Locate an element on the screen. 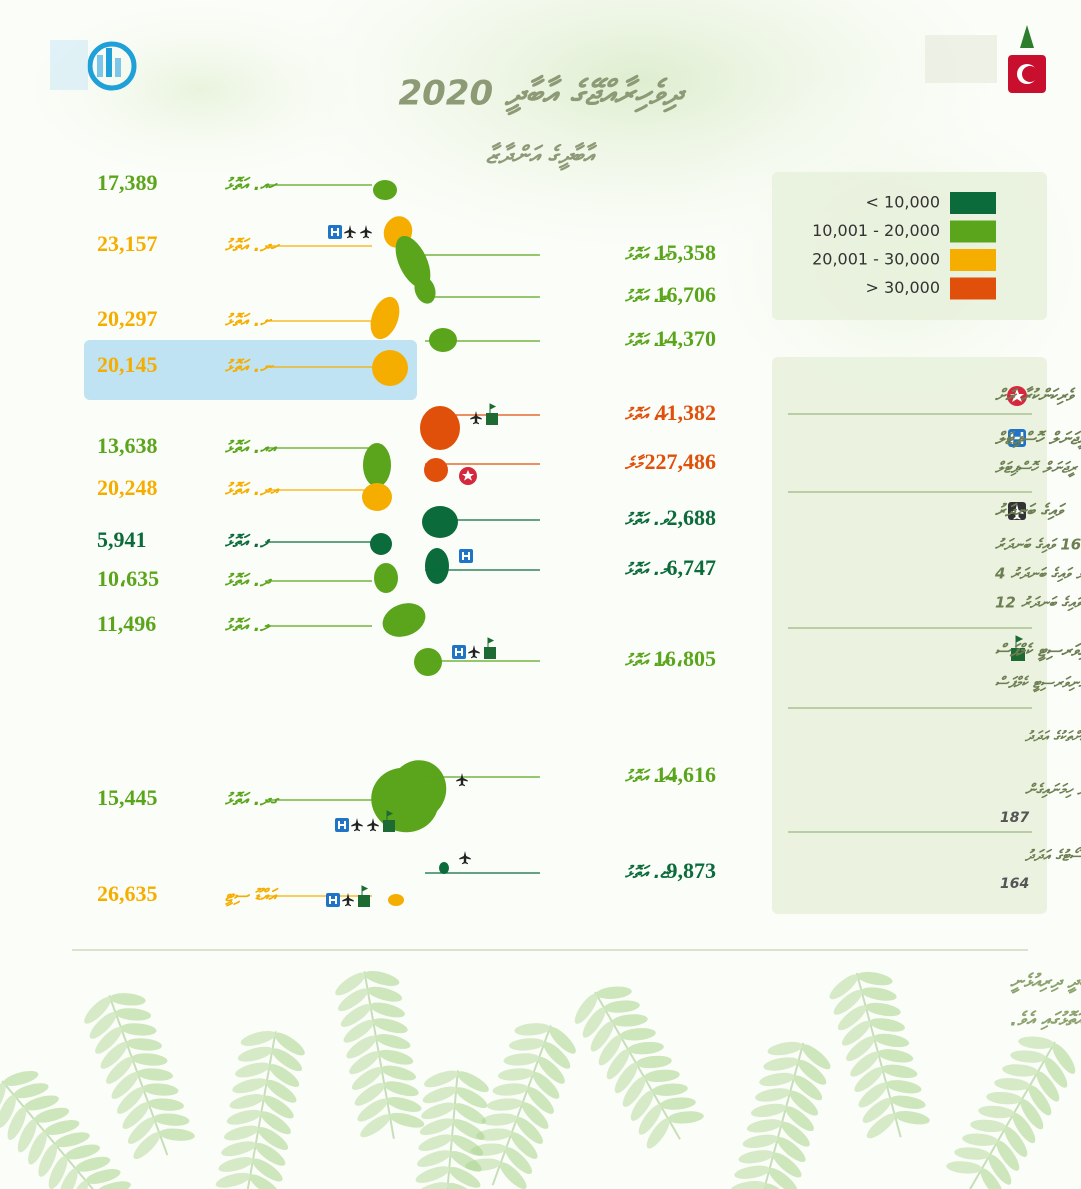 Image resolution: width=1081 pixels, height=1189 pixels. key-airport-total: ޖުމްލަ 16 ވައިގެ ބަނދަރު is located at coordinates (1037, 545).